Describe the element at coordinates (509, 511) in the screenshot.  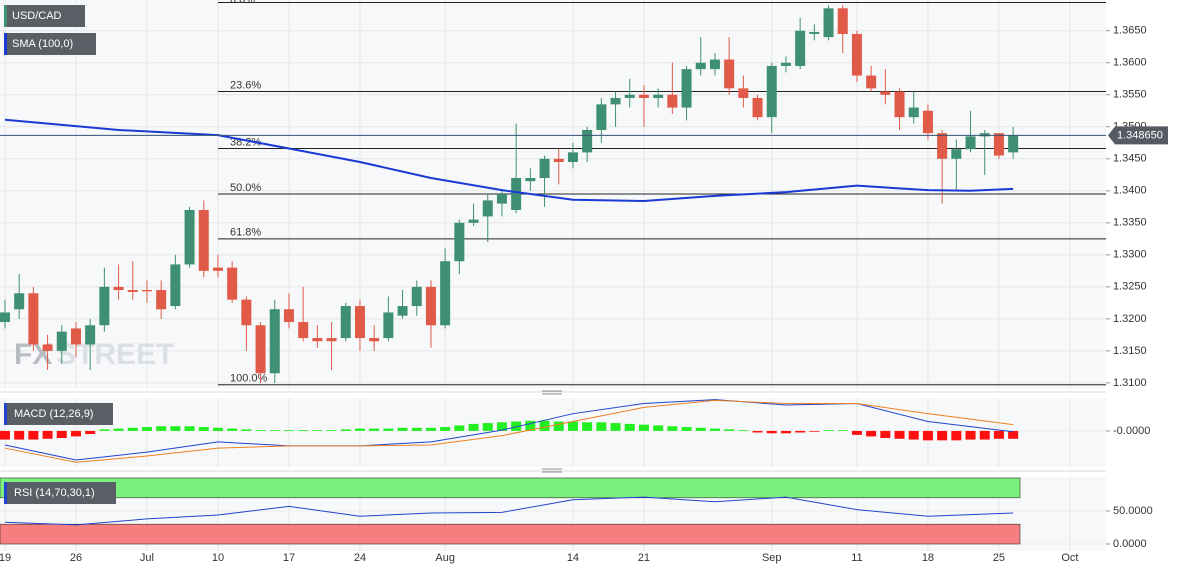
I see `rsi-line` at that location.